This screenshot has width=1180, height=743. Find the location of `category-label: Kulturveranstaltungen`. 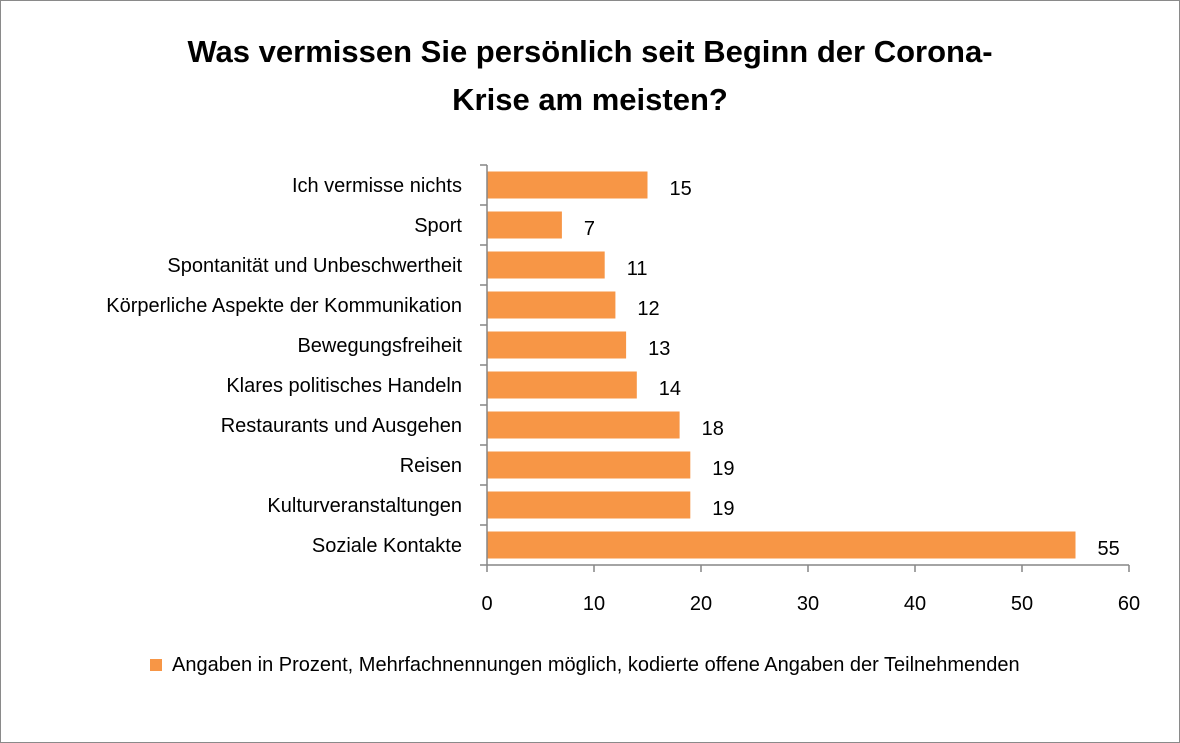

category-label: Kulturveranstaltungen is located at coordinates (364, 506).